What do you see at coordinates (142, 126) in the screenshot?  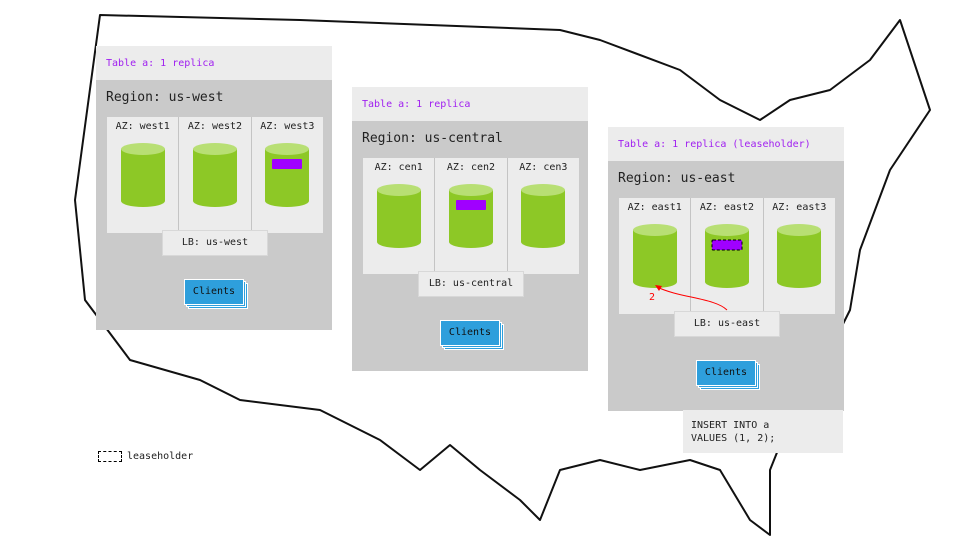 I see `az-label: AZ: west1` at bounding box center [142, 126].